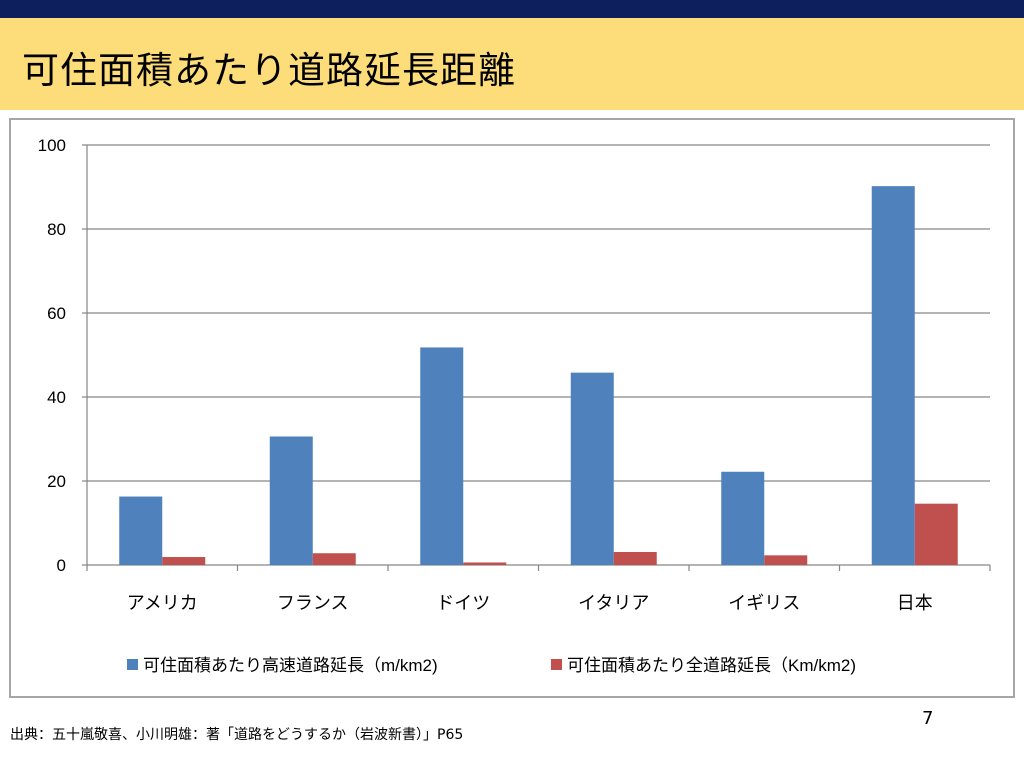 This screenshot has width=1024, height=768. Describe the element at coordinates (162, 603) in the screenshot. I see `x-tick-label: アメリカ` at that location.